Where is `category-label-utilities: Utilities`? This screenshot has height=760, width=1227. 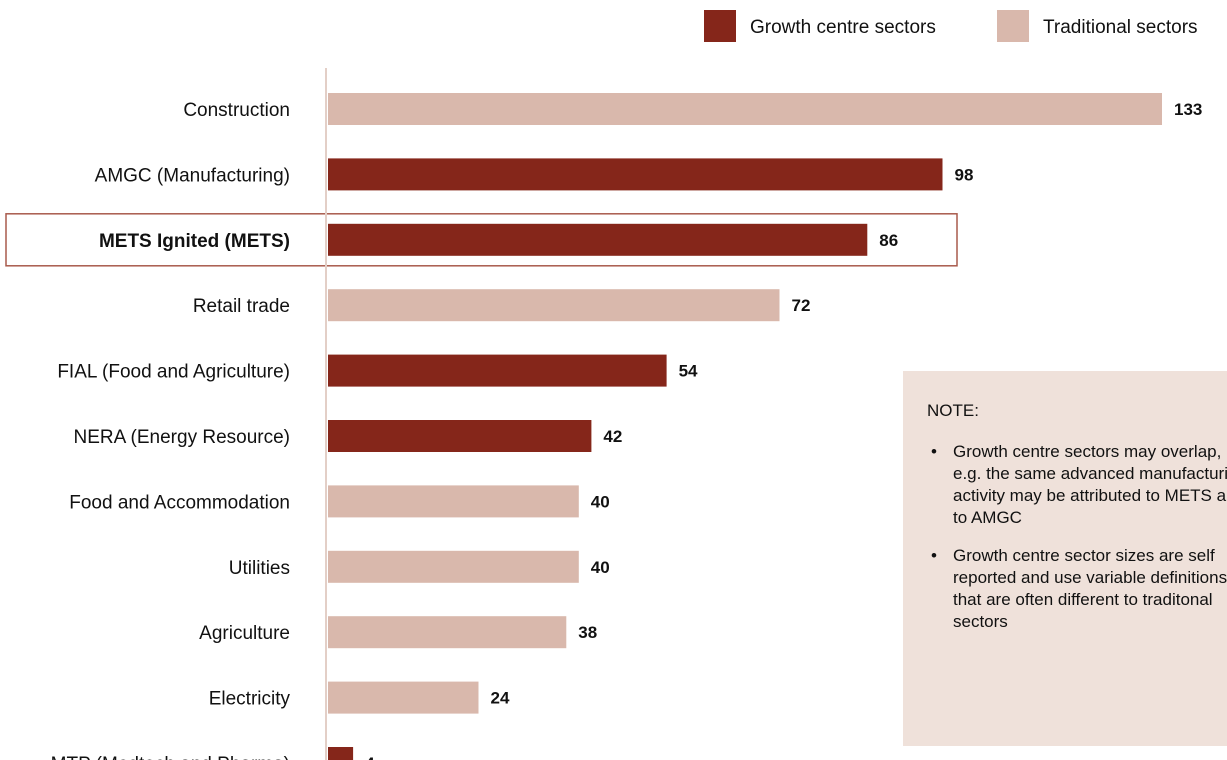 category-label-utilities: Utilities is located at coordinates (259, 568).